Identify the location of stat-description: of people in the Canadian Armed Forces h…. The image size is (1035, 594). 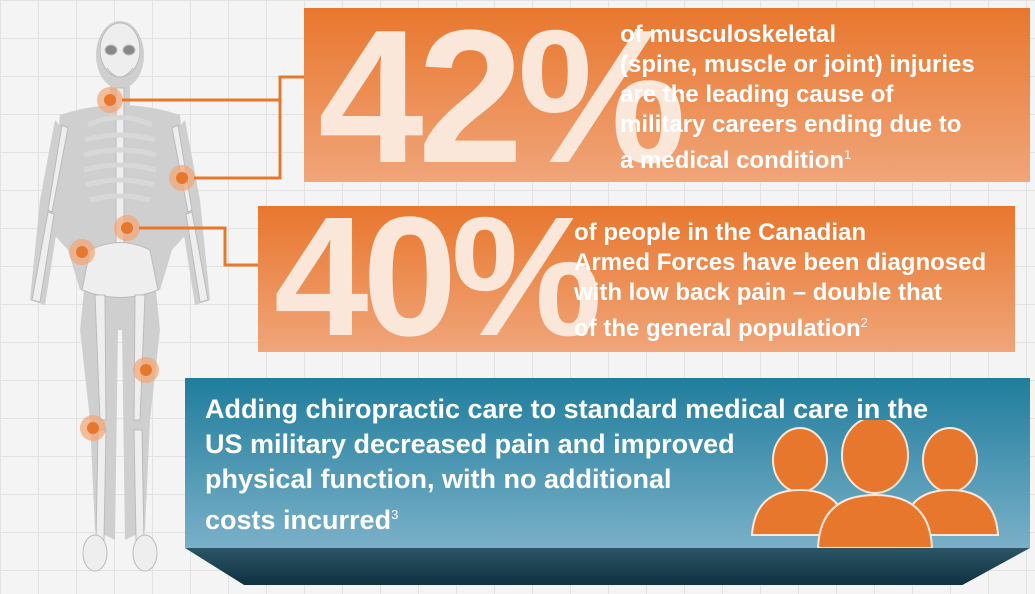
(780, 280).